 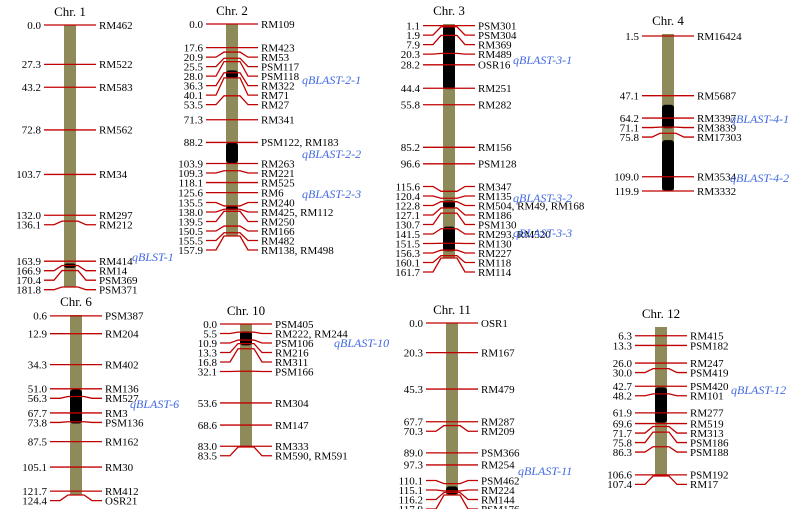 What do you see at coordinates (280, 67) in the screenshot?
I see `marker-name: PSM117` at bounding box center [280, 67].